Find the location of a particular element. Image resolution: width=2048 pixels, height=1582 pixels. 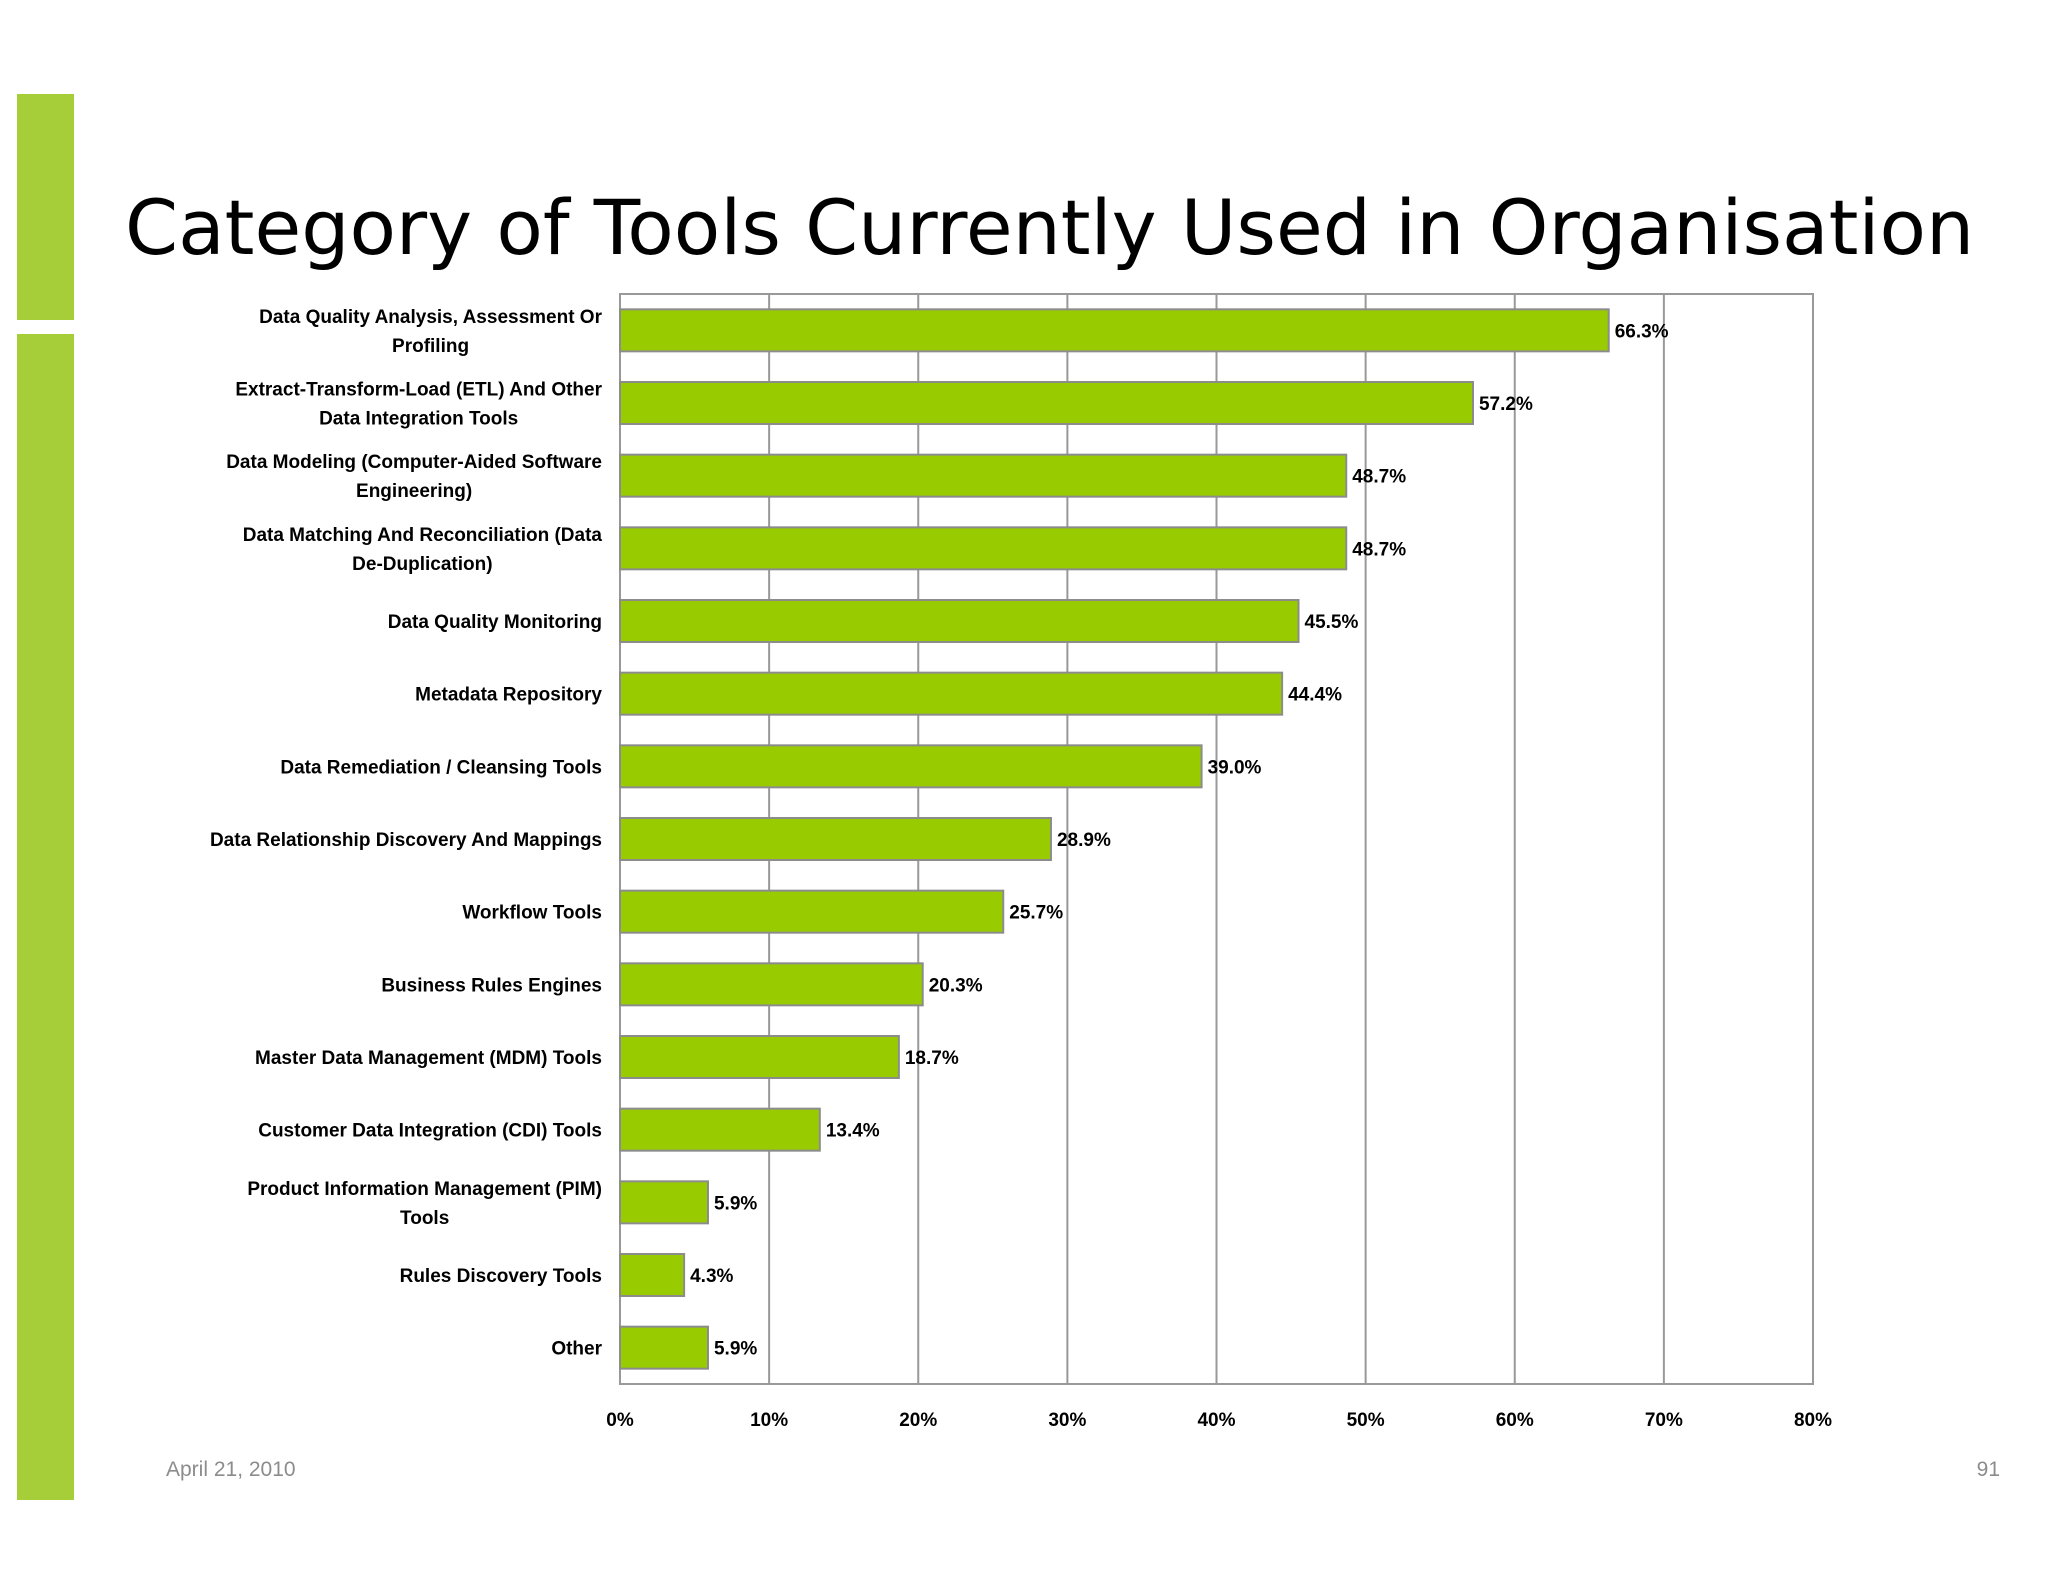

data-label: 20.3% is located at coordinates (956, 985).